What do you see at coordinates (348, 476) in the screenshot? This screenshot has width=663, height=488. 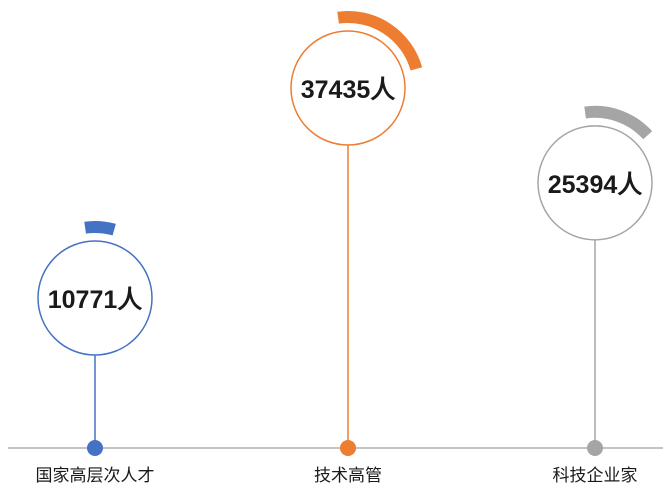 I see `category-label: 技术高管` at bounding box center [348, 476].